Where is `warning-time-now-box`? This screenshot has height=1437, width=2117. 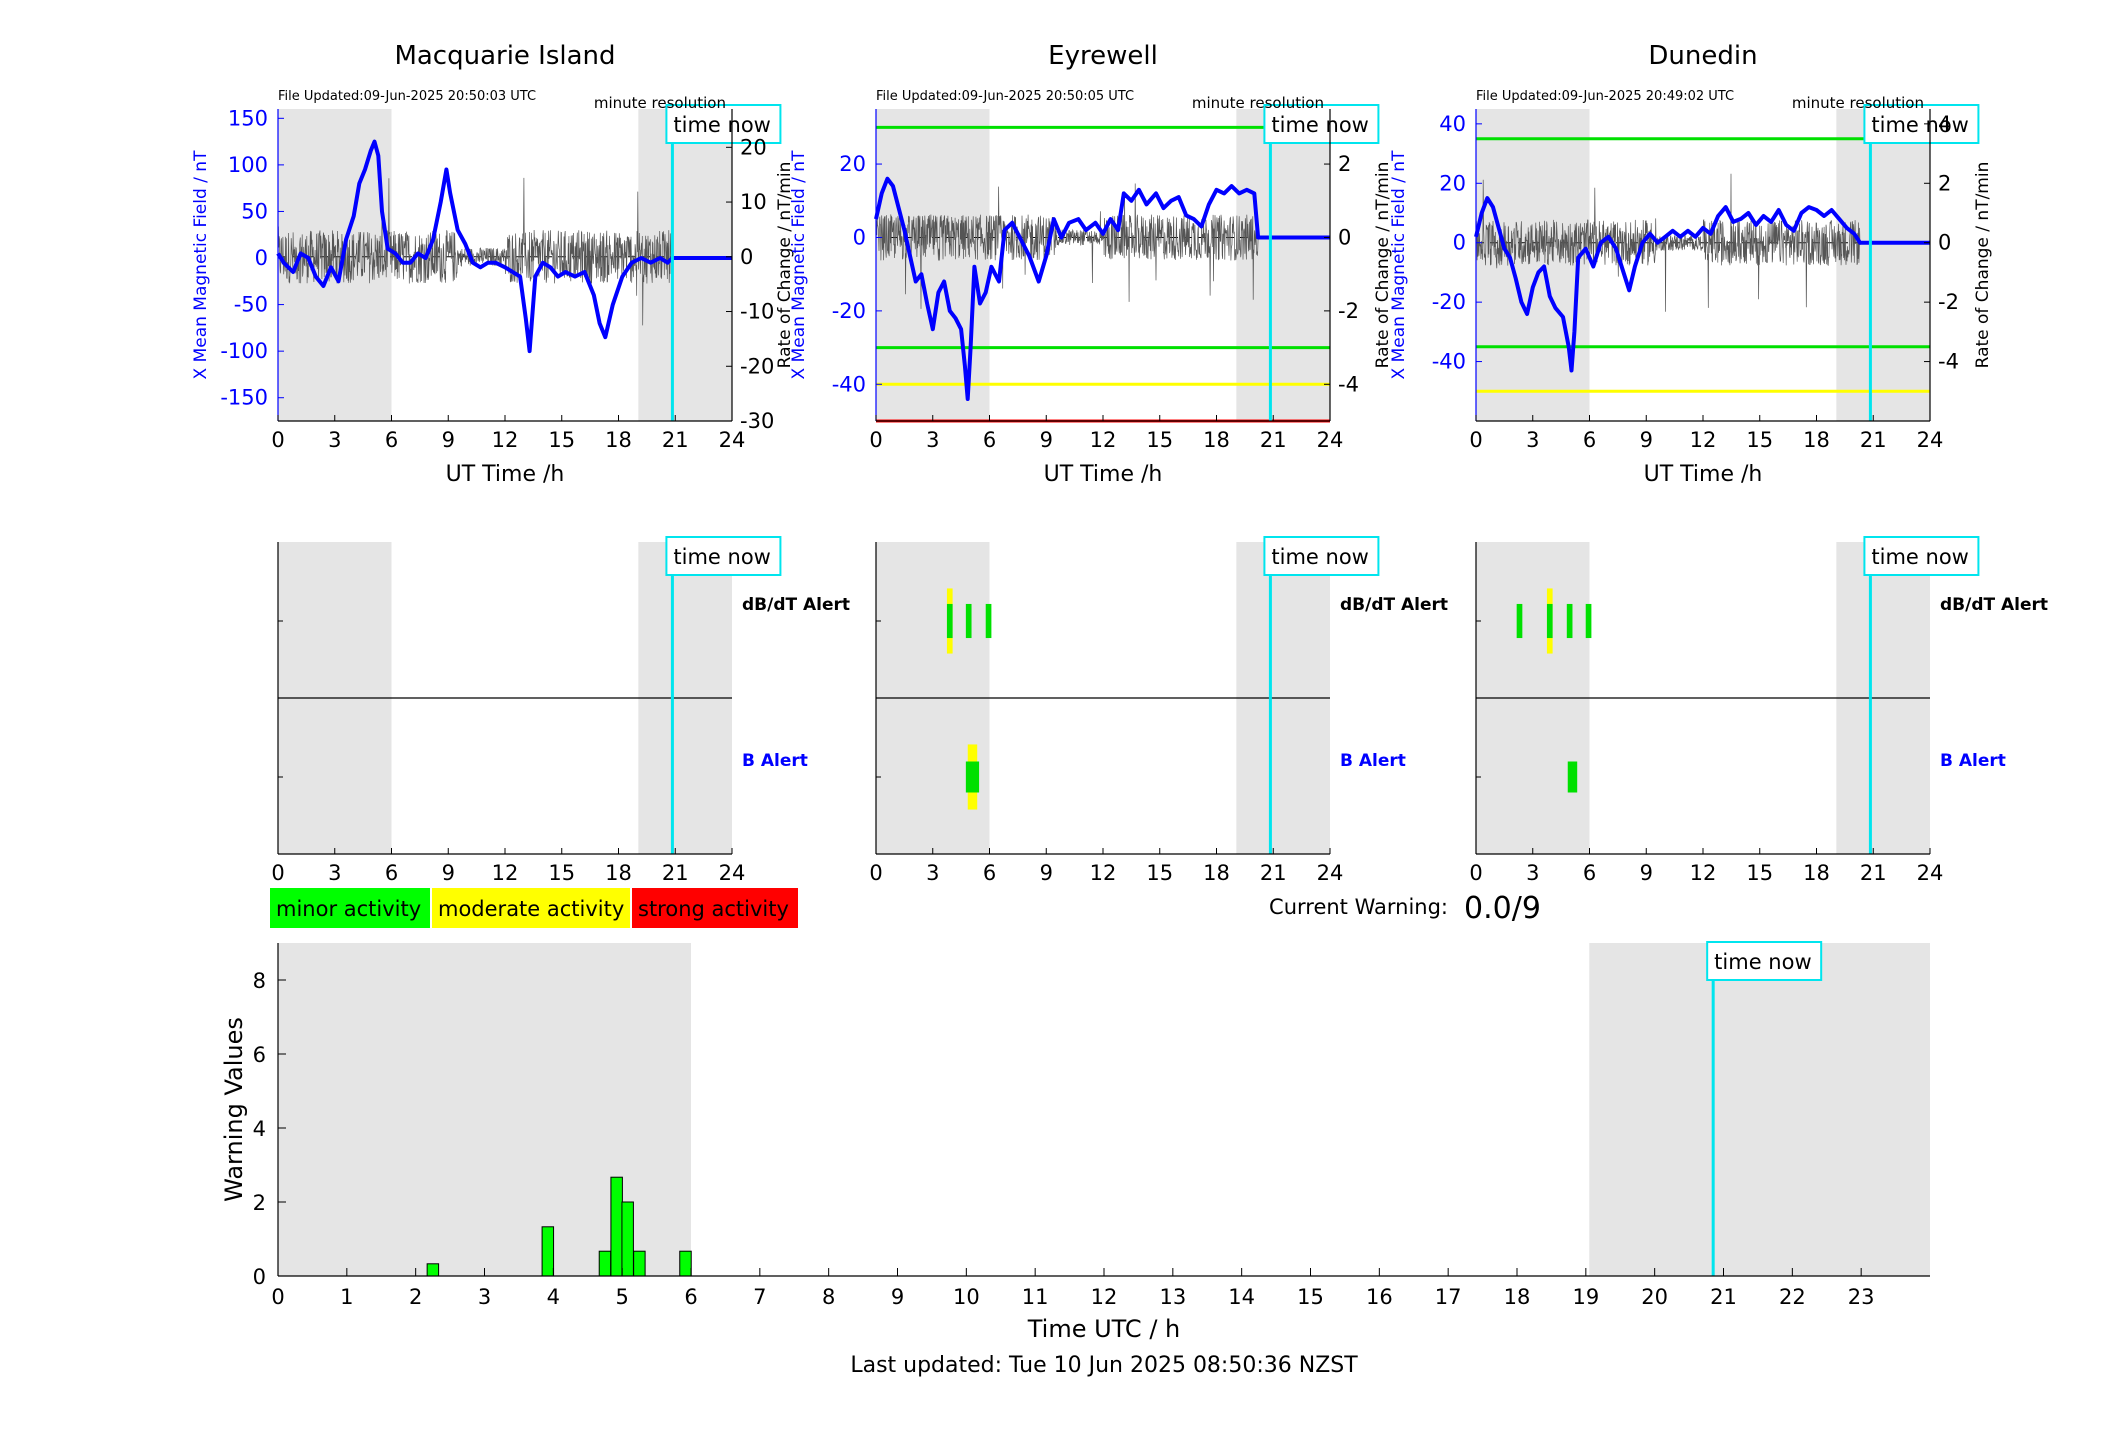 warning-time-now-box is located at coordinates (1764, 961).